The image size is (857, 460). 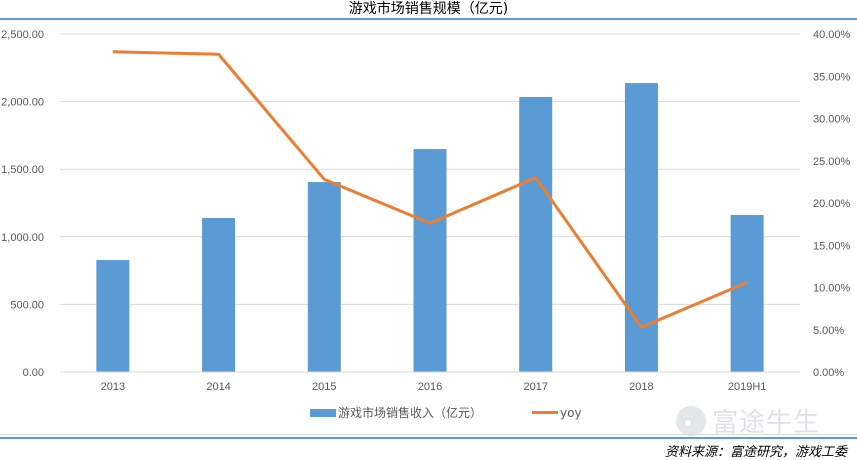 I want to click on left-axis-tick: 500.00, so click(x=27, y=305).